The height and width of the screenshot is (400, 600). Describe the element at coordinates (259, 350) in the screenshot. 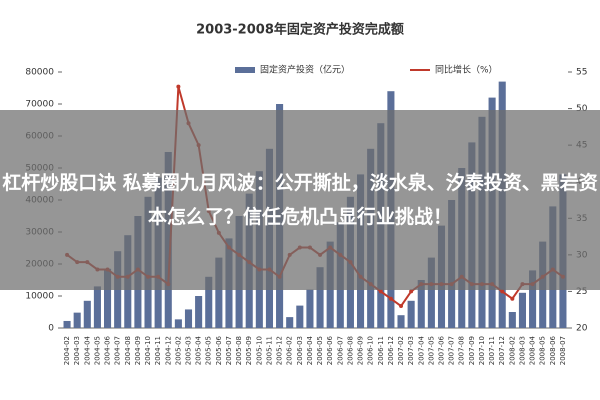

I see `x-tick-label: 2005-10` at that location.